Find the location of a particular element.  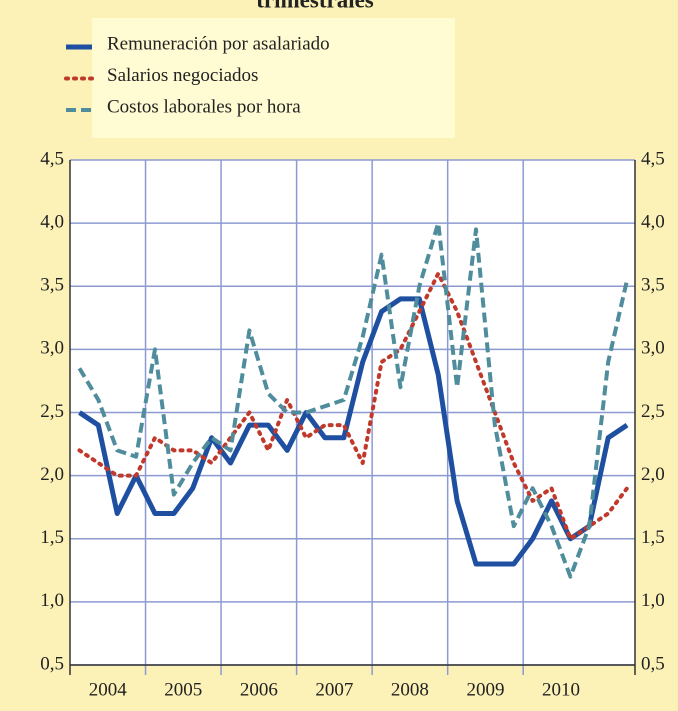

y-tick-label: 3,5 is located at coordinates (52, 285).